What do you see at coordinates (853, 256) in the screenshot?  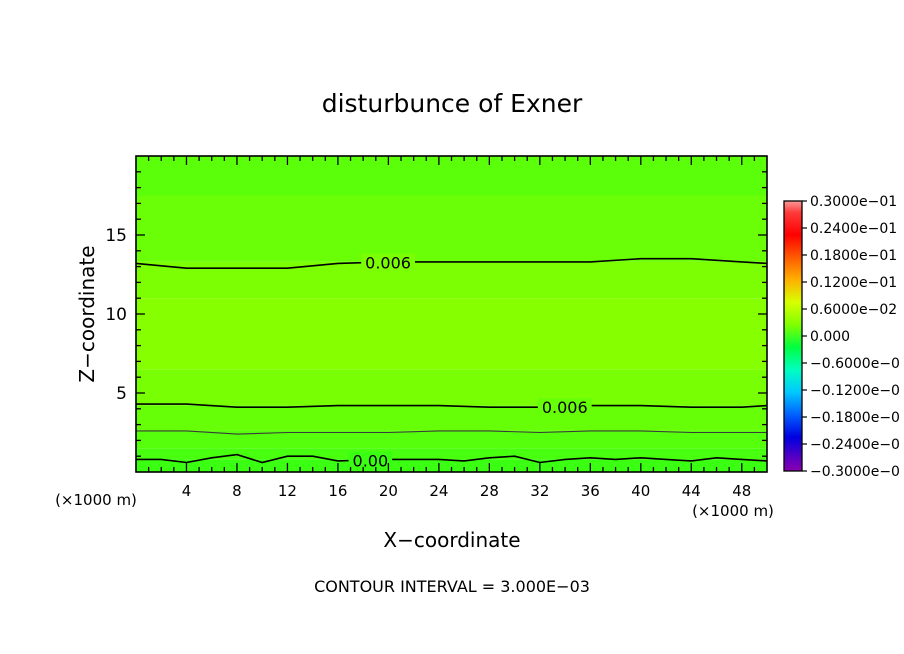 I see `colorbar-label-2: 0.1800e−01` at bounding box center [853, 256].